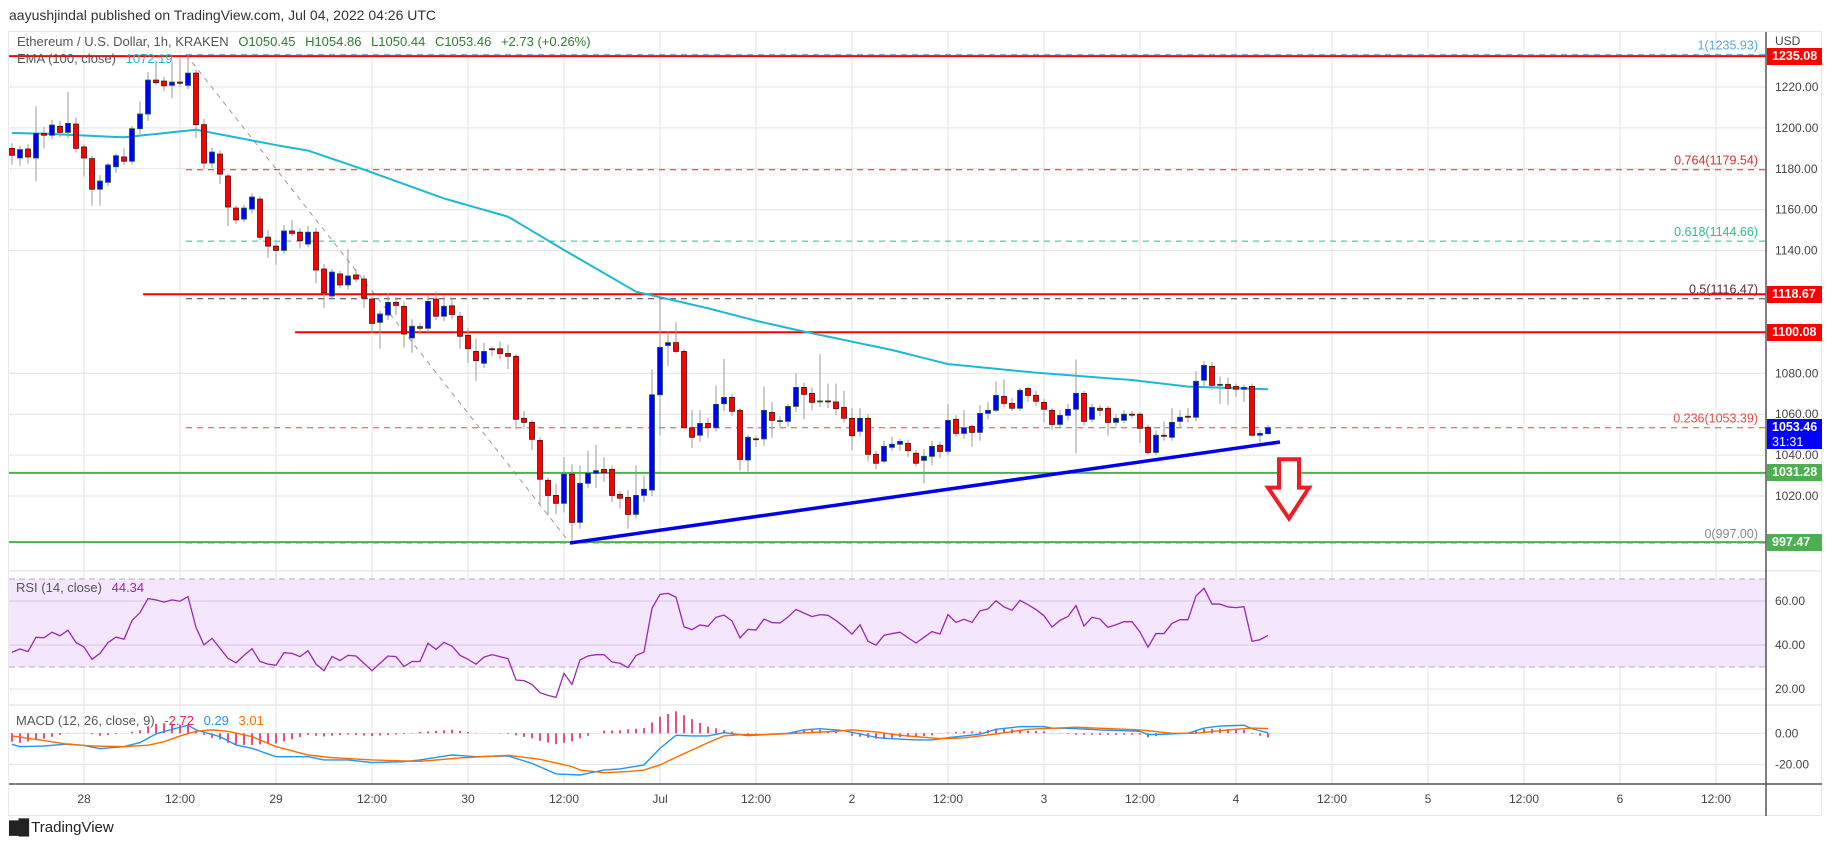 The width and height of the screenshot is (1834, 845). What do you see at coordinates (61, 827) in the screenshot?
I see `tradingview-logo: ▇█ TradingView` at bounding box center [61, 827].